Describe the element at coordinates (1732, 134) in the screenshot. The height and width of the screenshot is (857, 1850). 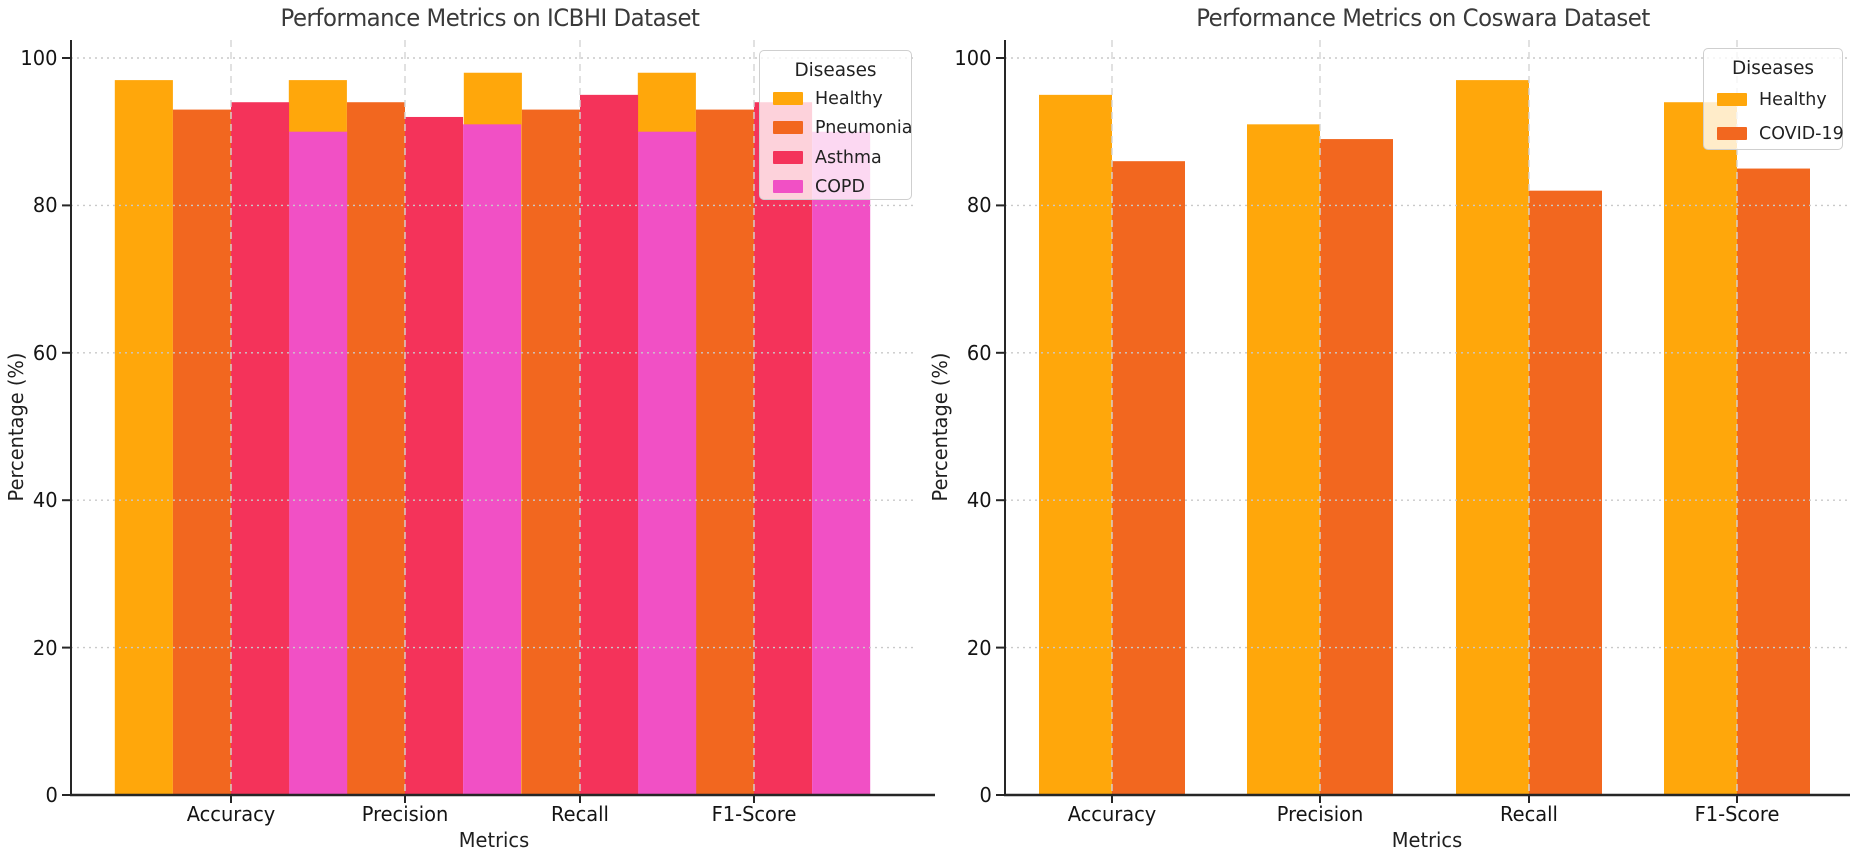
I see `covid19-swatch-icon` at that location.